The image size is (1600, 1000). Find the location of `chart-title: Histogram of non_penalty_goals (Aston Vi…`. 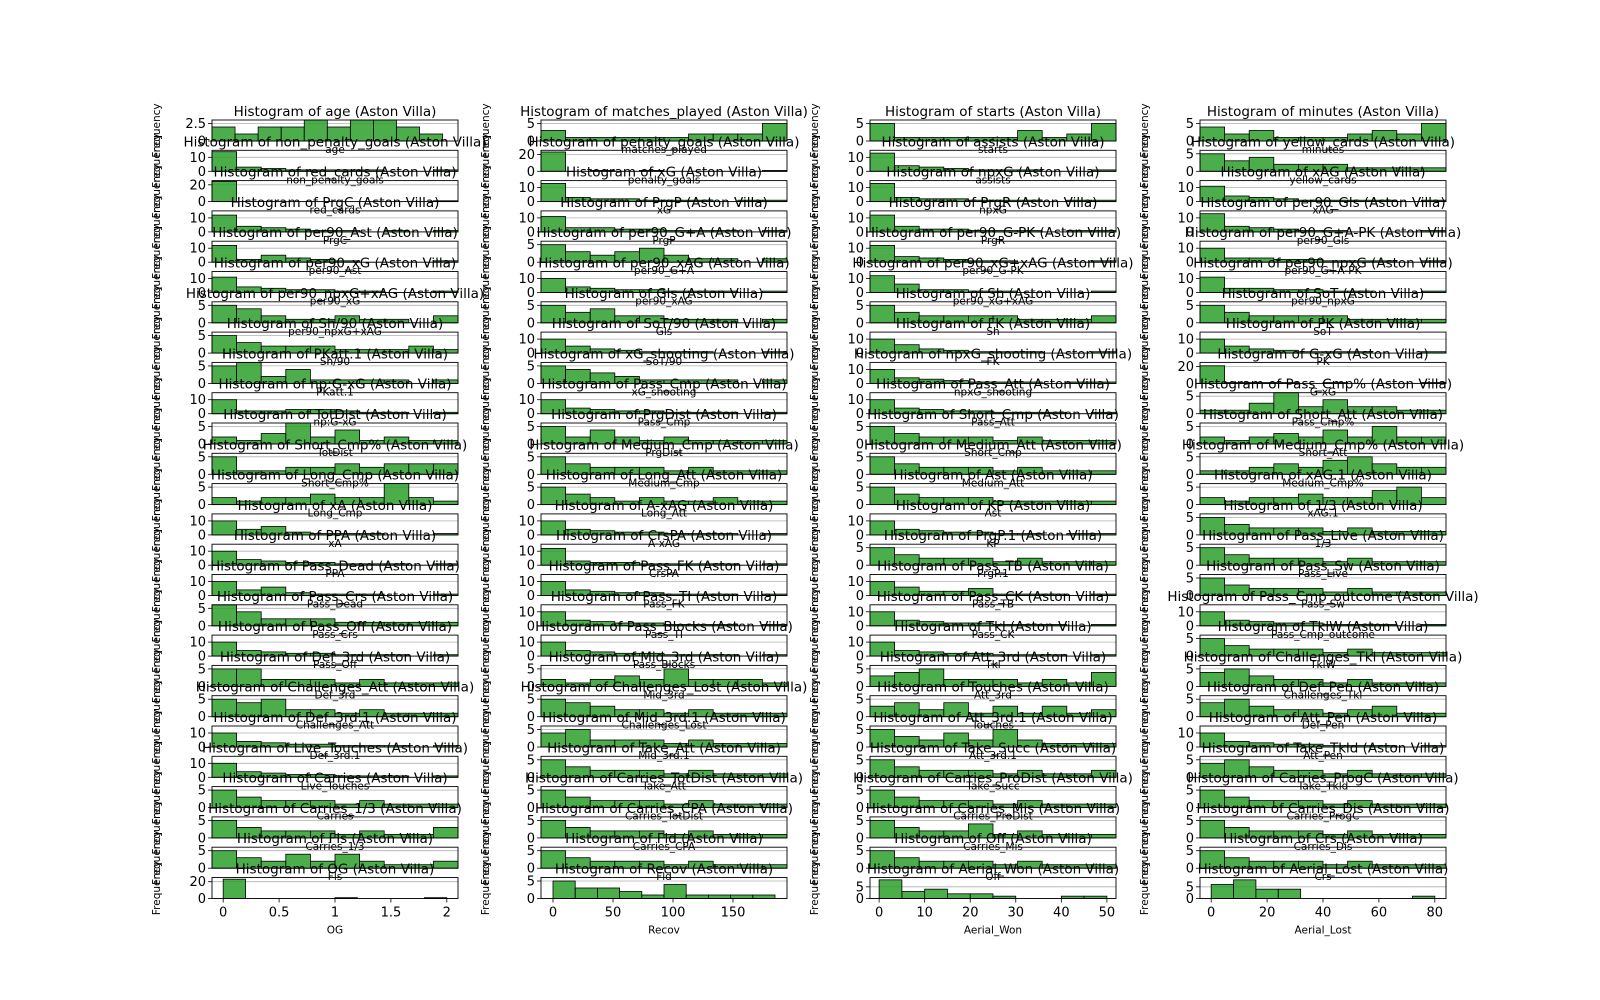

chart-title: Histogram of non_penalty_goals (Aston Vi… is located at coordinates (334, 142).